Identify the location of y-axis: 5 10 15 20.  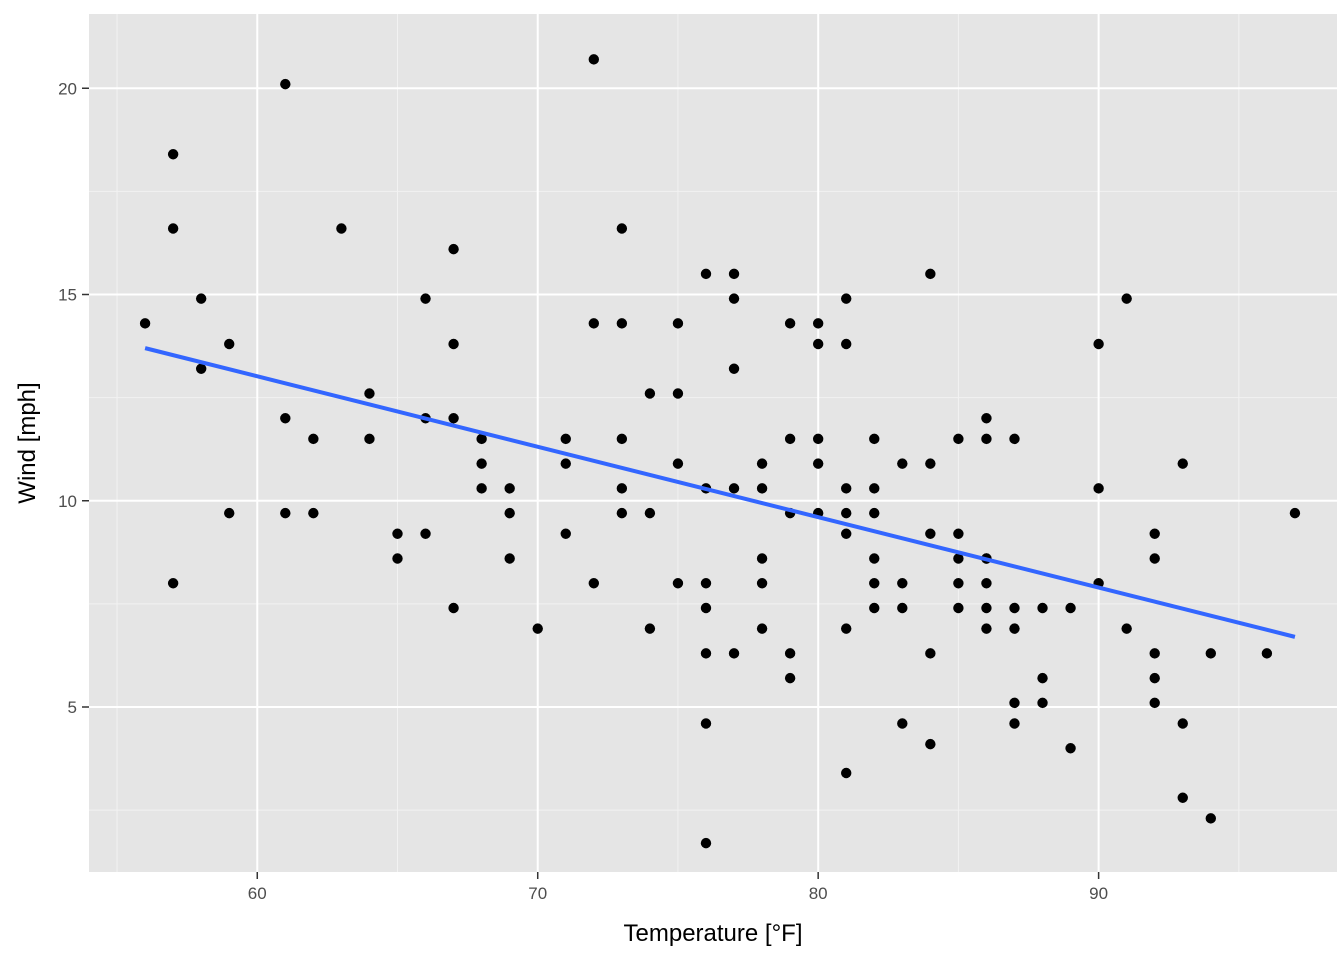
(73, 398).